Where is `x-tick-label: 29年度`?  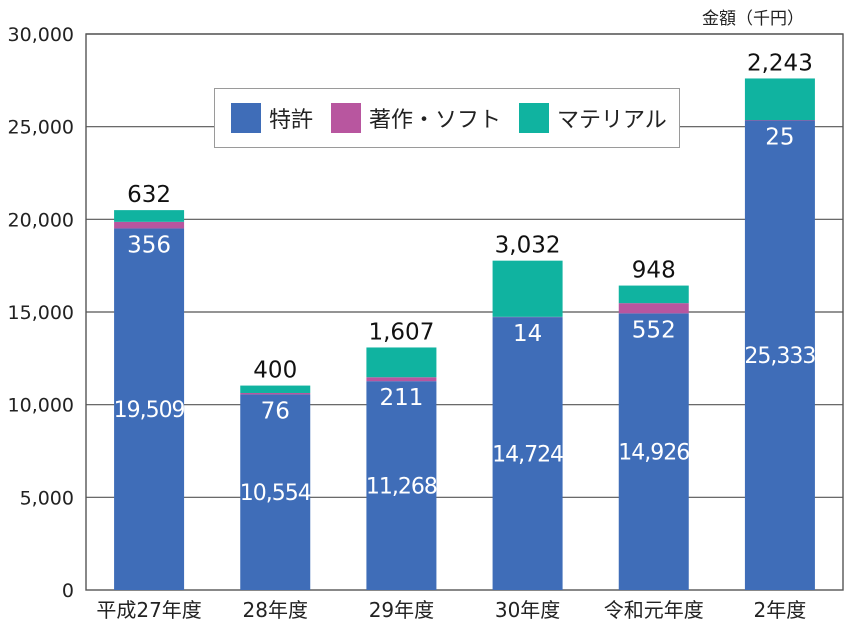
x-tick-label: 29年度 is located at coordinates (401, 610).